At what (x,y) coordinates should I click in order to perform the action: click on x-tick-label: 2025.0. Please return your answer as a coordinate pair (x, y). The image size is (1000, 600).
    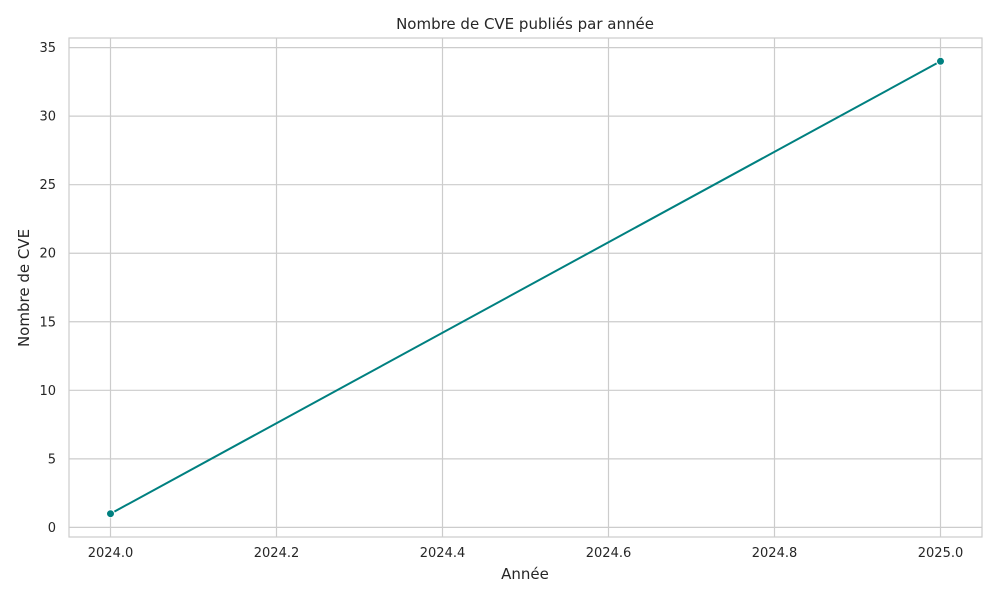
    Looking at the image, I should click on (941, 553).